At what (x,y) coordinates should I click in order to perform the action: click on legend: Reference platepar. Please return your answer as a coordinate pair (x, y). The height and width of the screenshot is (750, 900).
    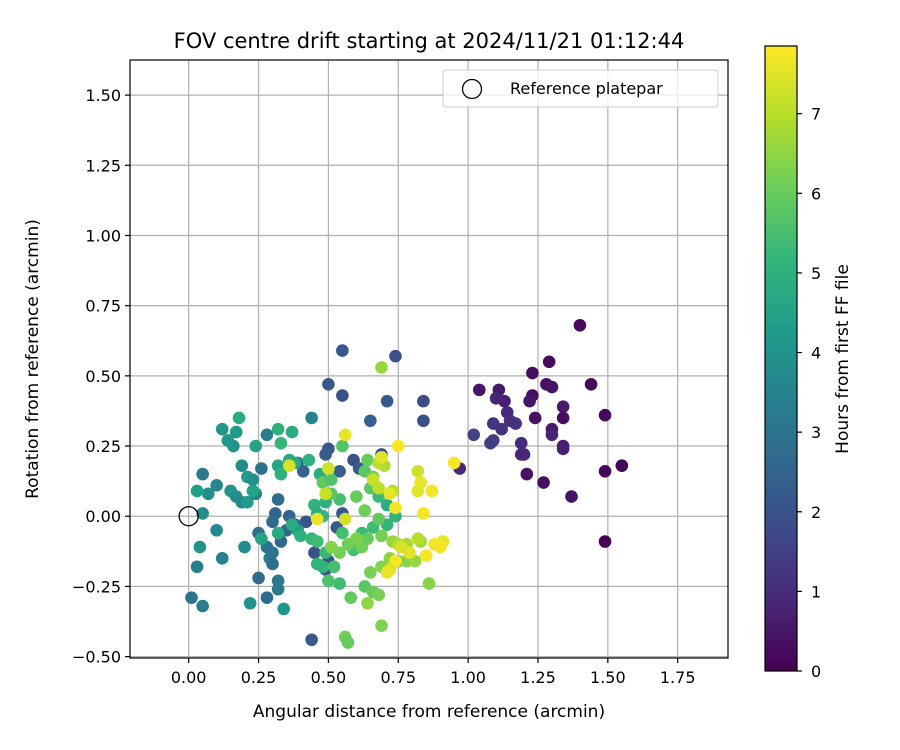
    Looking at the image, I should click on (580, 88).